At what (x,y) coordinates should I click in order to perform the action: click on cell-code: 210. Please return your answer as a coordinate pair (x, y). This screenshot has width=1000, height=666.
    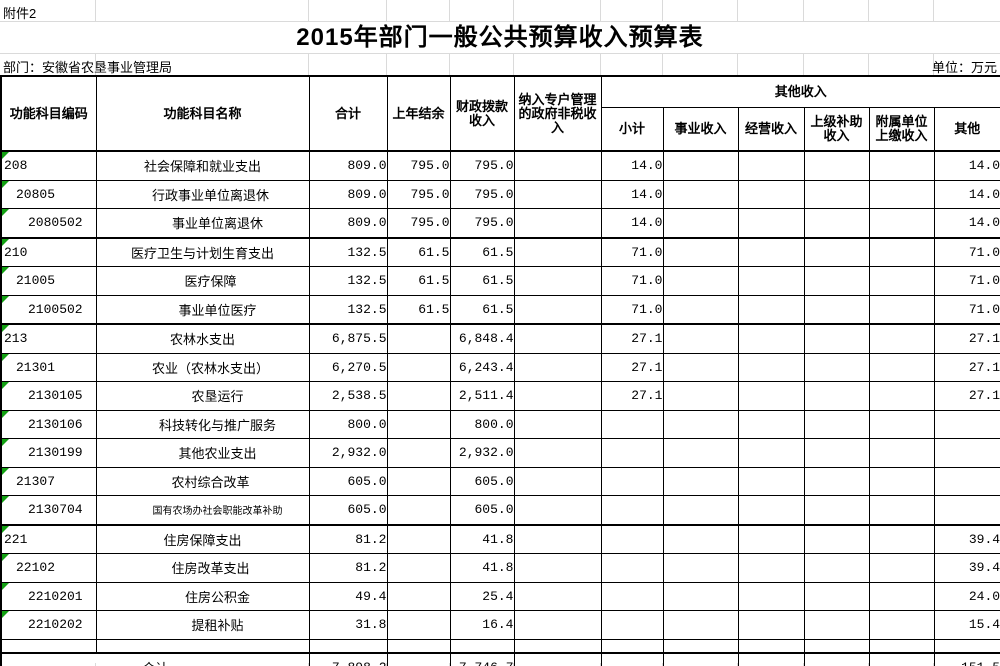
    Looking at the image, I should click on (48, 251).